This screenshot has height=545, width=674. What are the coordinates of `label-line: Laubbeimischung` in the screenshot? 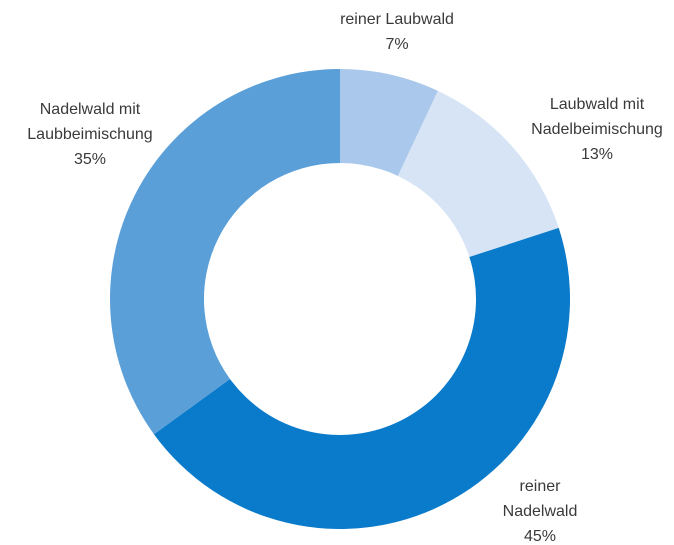 It's located at (89, 134).